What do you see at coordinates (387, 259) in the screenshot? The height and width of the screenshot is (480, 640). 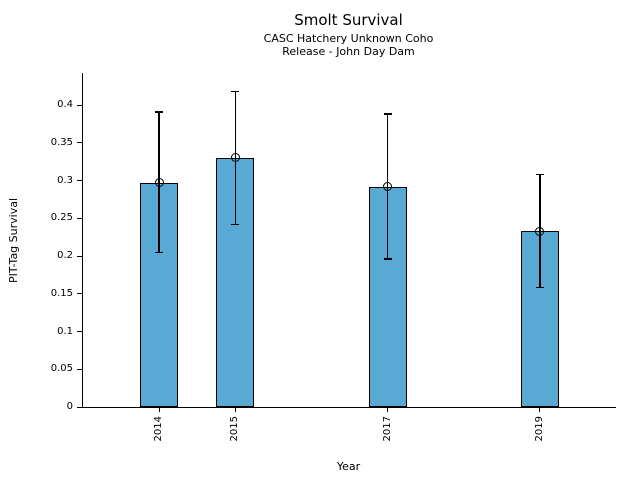 I see `error-cap-bottom-2017` at bounding box center [387, 259].